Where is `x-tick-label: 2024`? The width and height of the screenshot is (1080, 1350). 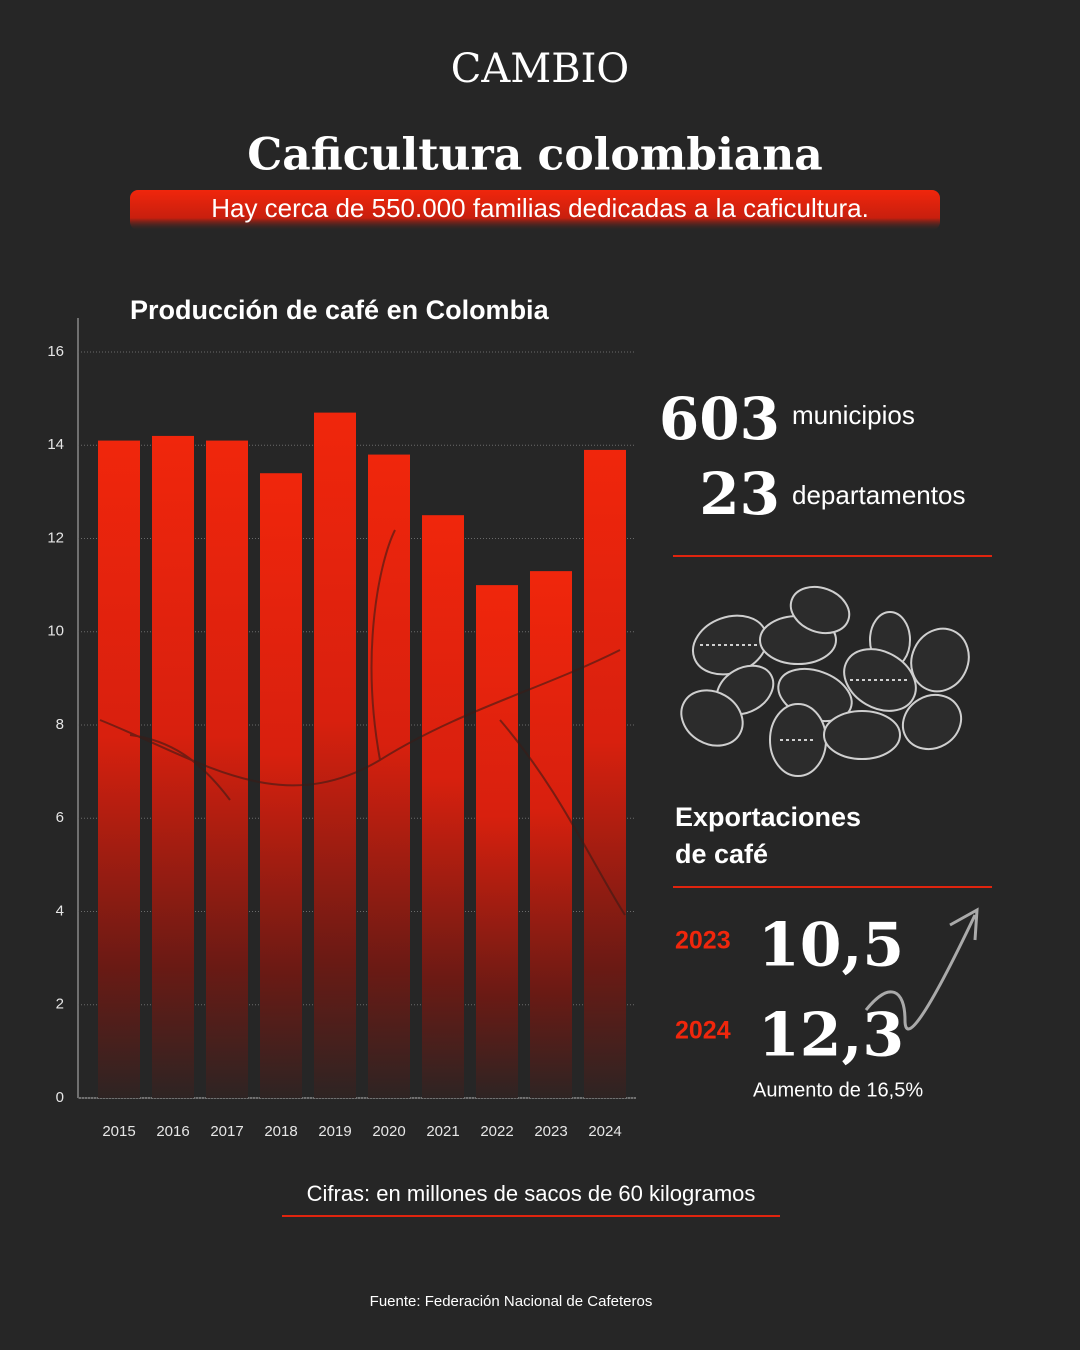
x-tick-label: 2024 is located at coordinates (604, 1131).